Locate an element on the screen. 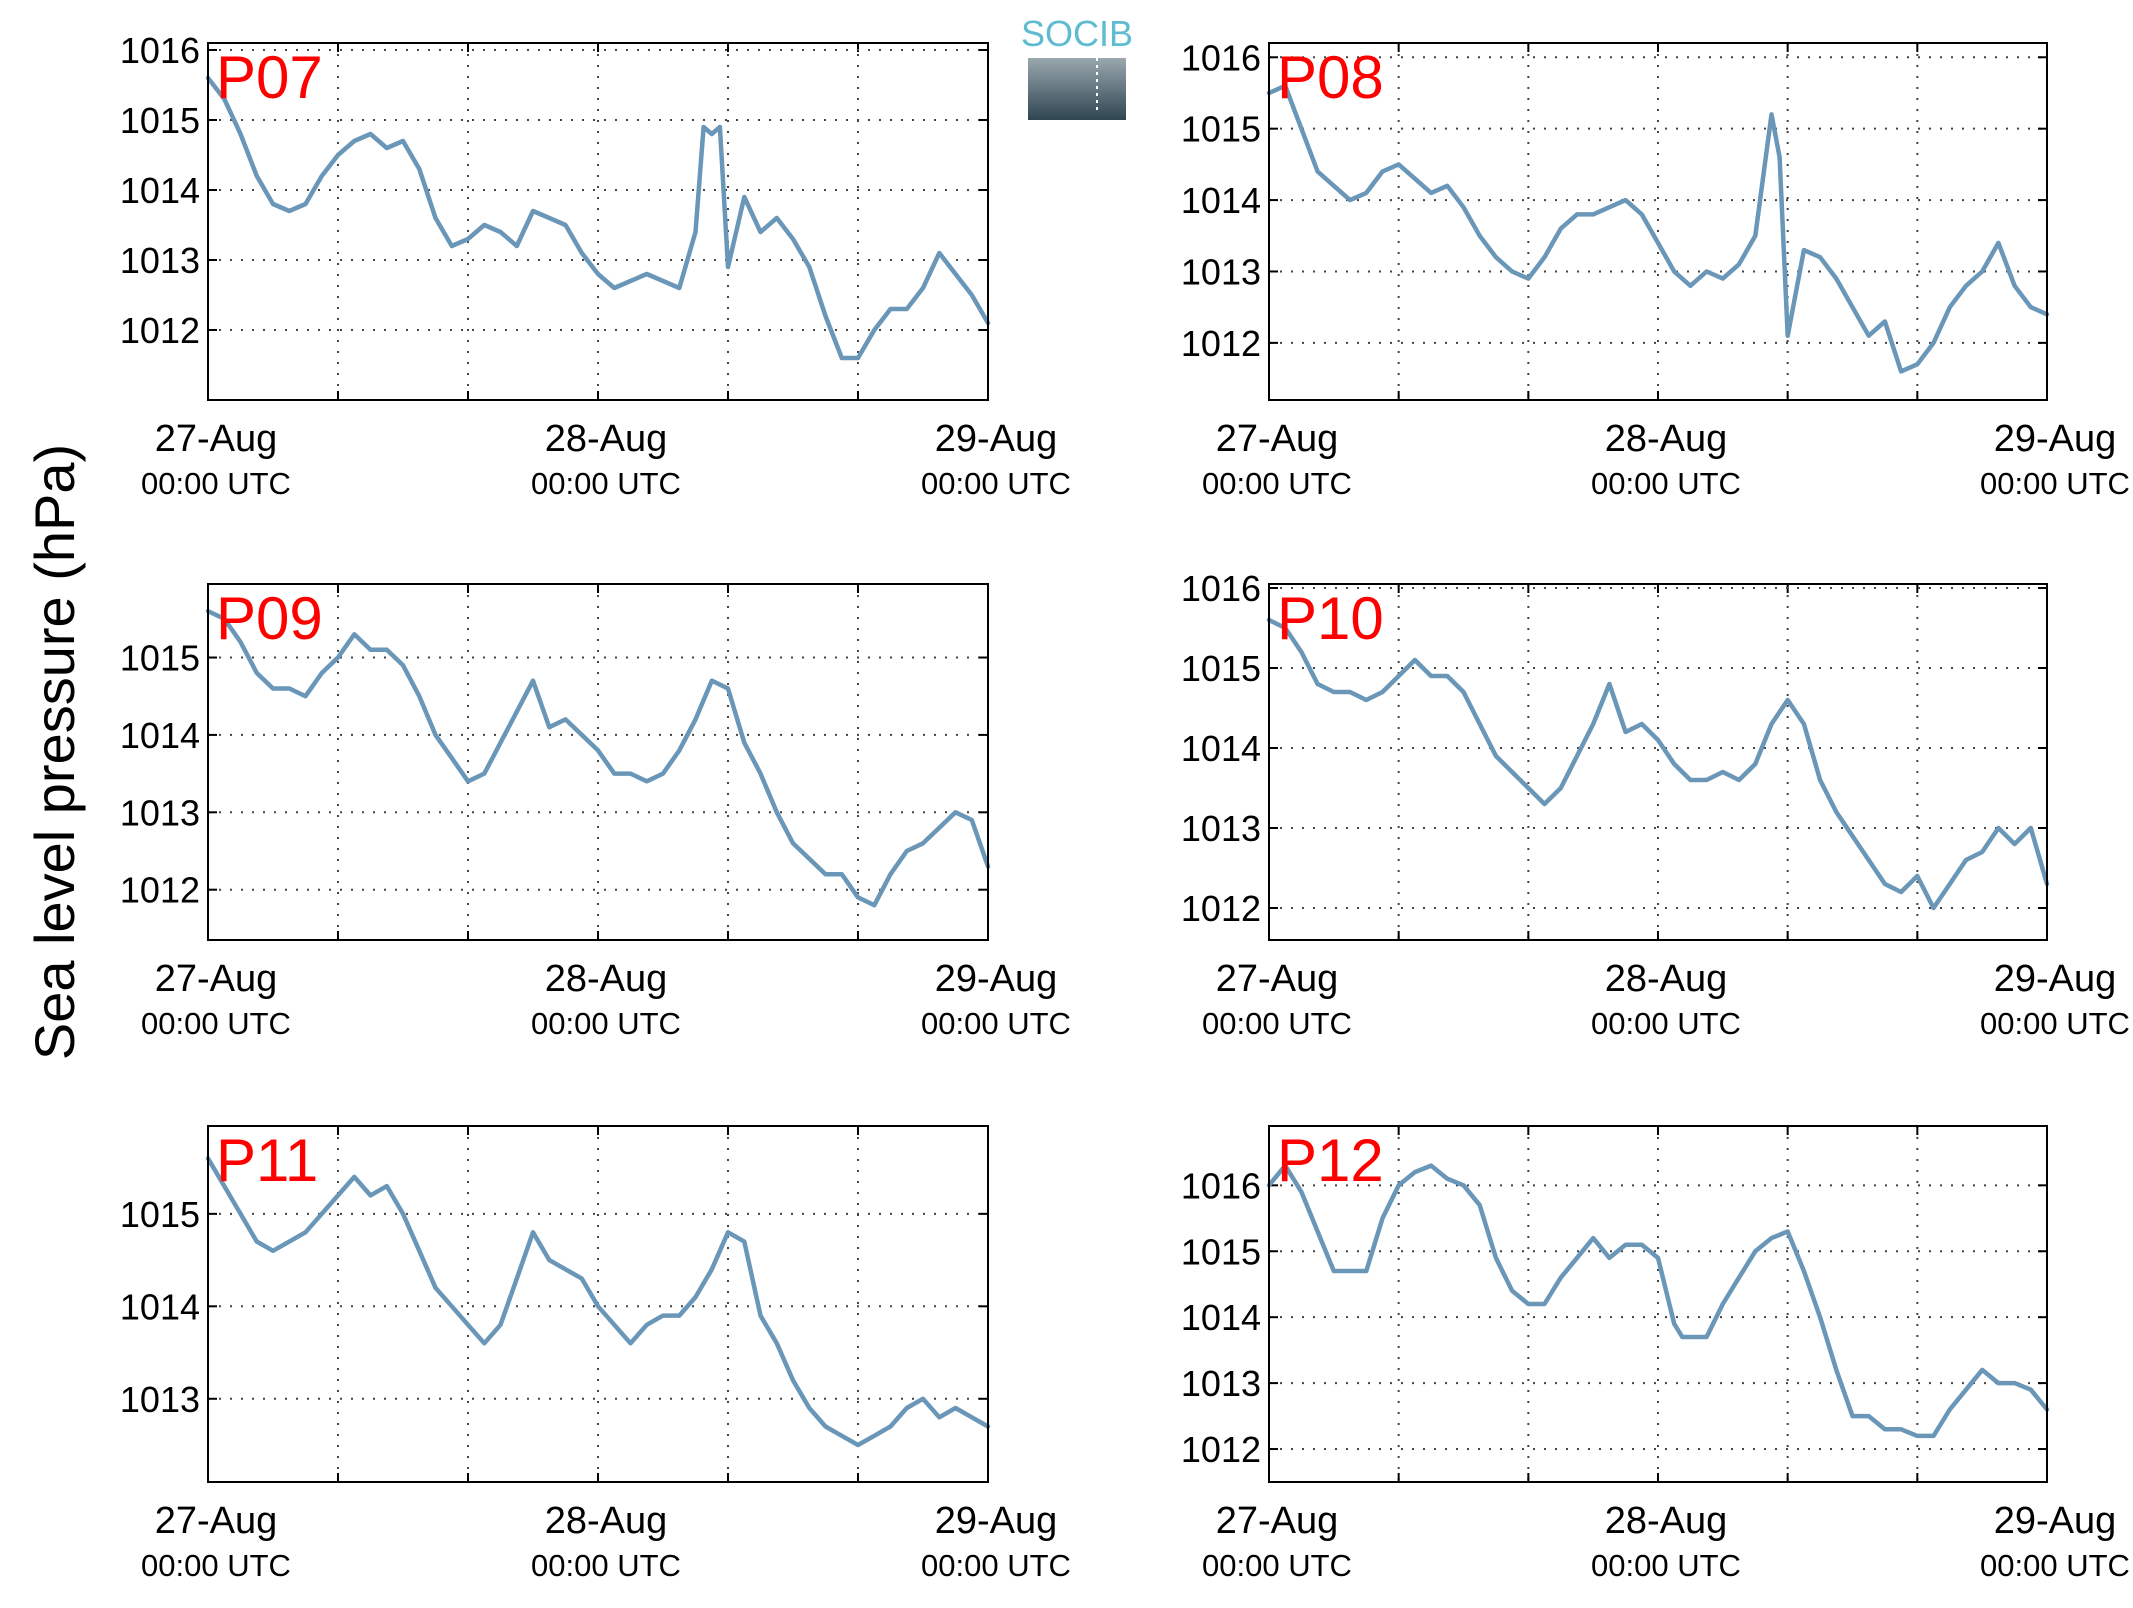 This screenshot has width=2133, height=1608. panel-title: P11 is located at coordinates (267, 1160).